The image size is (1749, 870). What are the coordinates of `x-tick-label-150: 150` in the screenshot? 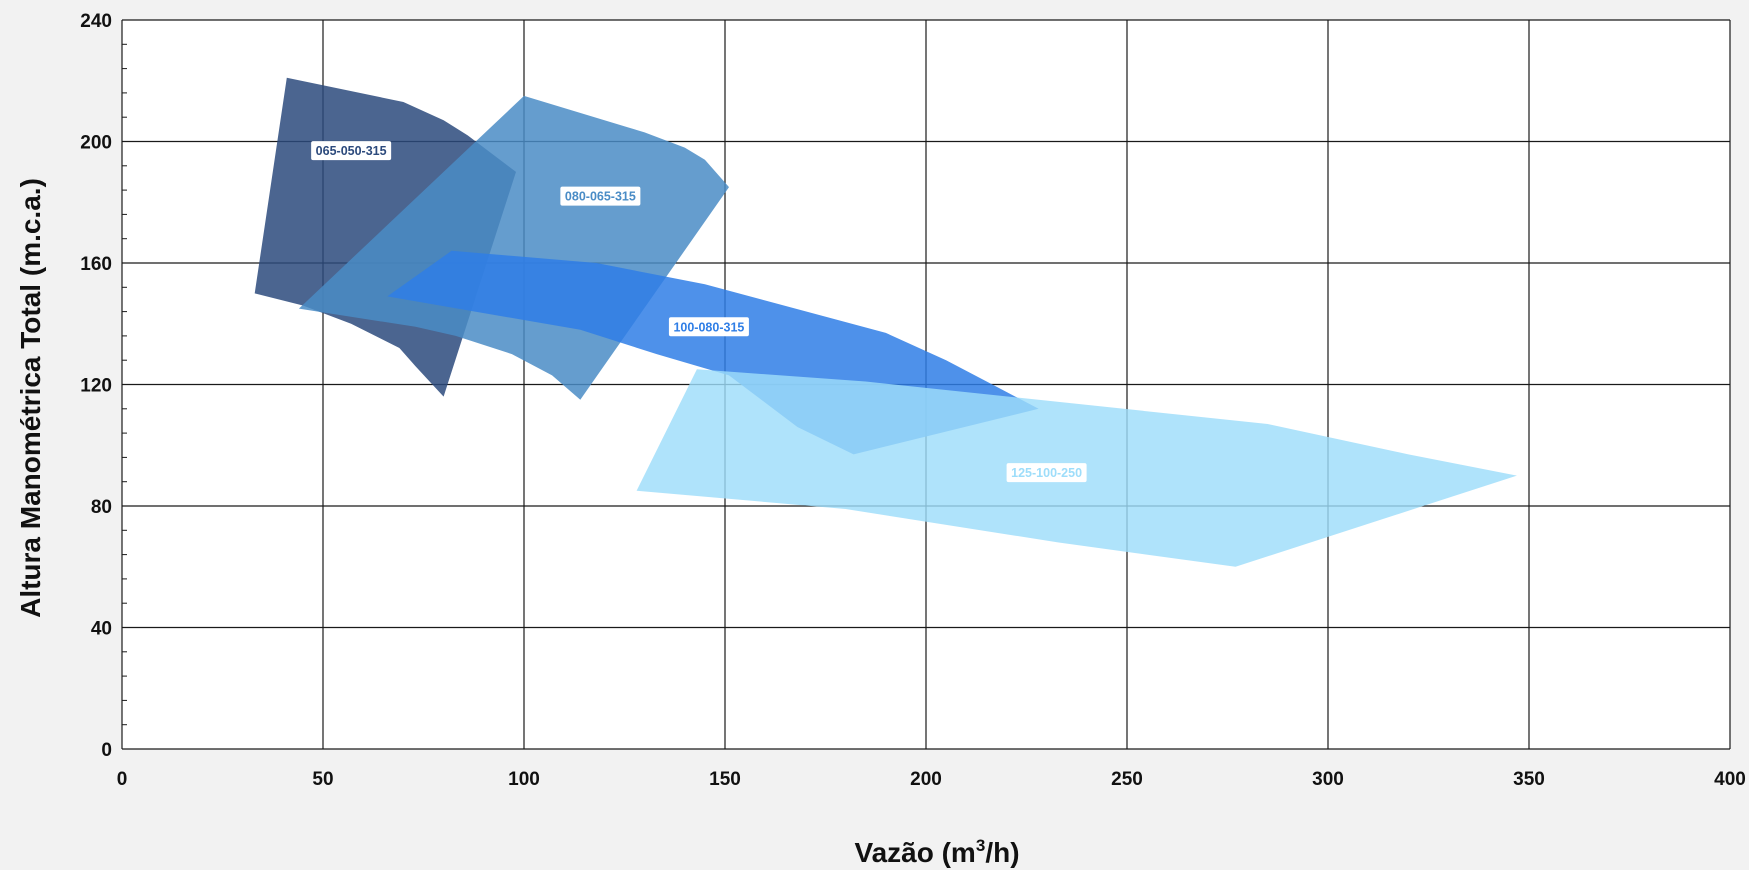 It's located at (725, 779).